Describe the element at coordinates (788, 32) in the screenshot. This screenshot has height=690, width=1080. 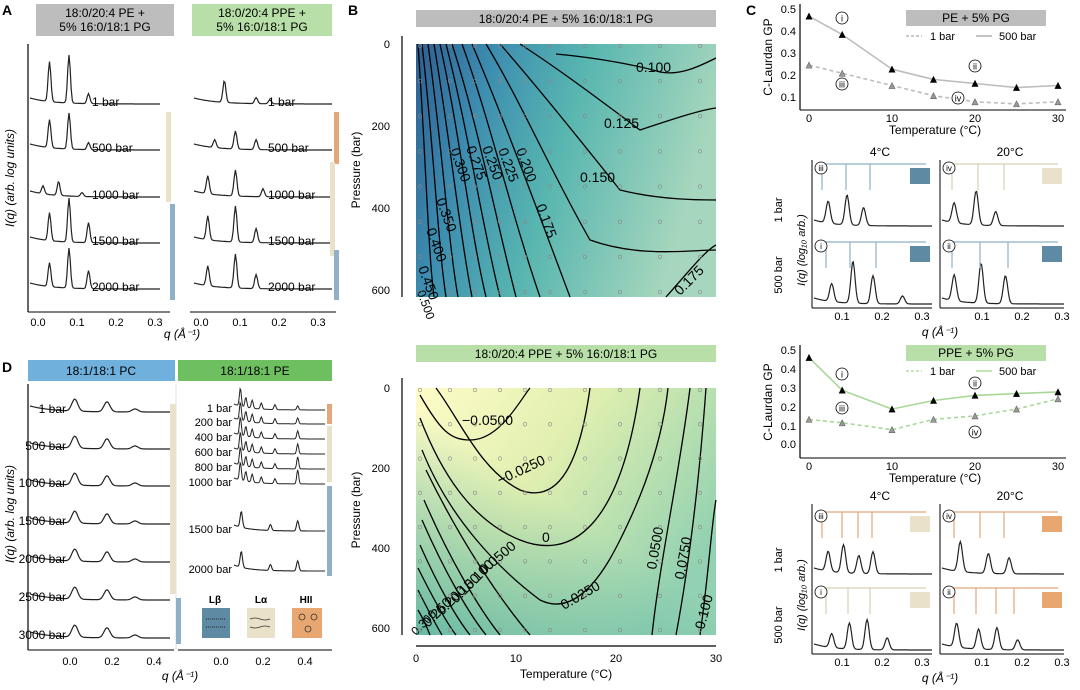
I see `c-top-ytick: 0.4` at that location.